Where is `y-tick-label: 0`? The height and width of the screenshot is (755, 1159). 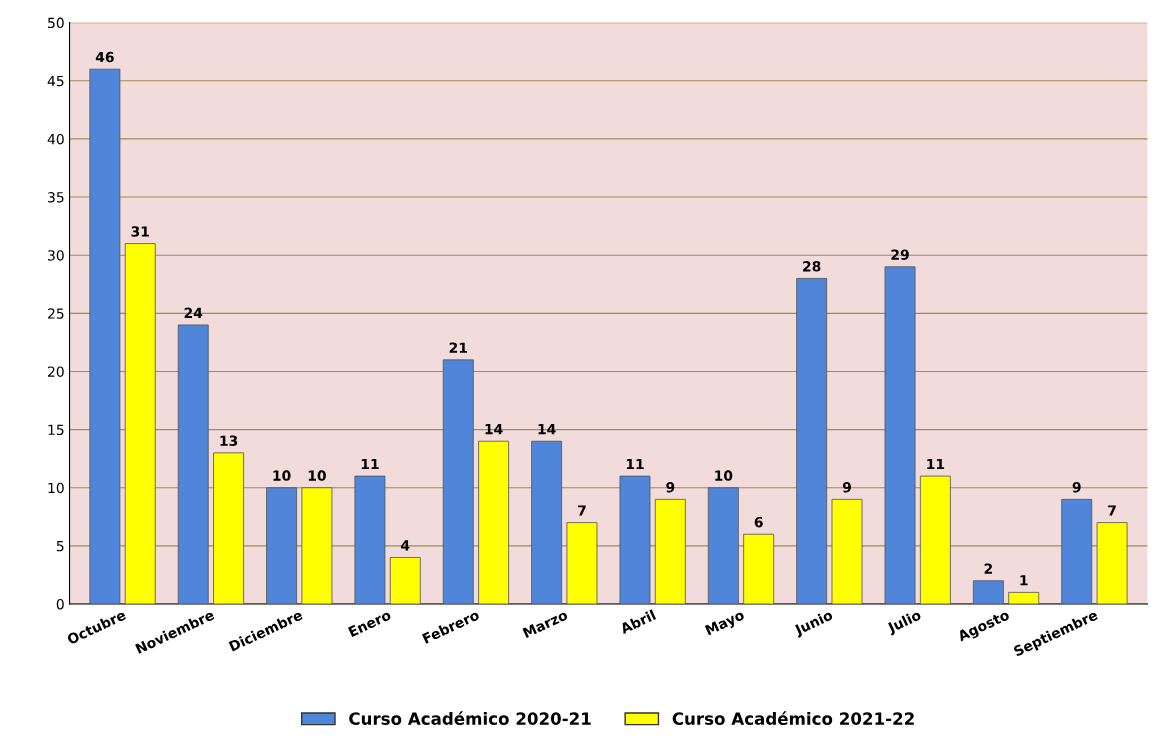 y-tick-label: 0 is located at coordinates (60, 604).